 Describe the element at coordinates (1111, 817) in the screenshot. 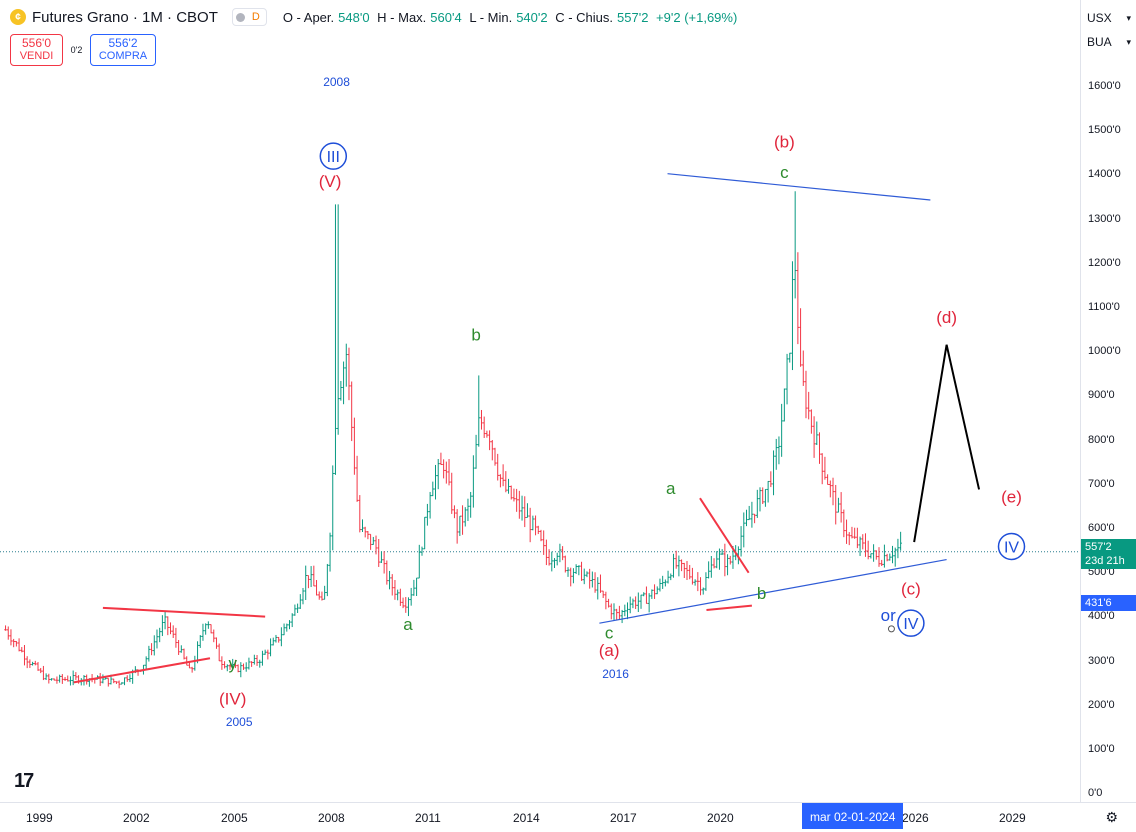

I see `gear-icon: ⚙` at that location.